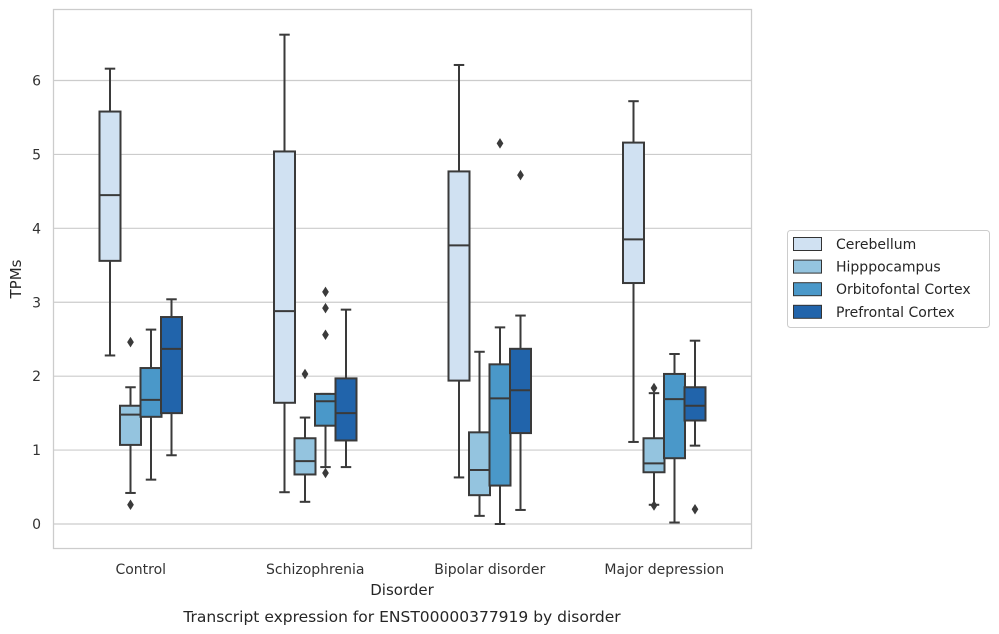 This screenshot has height=634, width=999. I want to click on y-tick-label: 3, so click(36, 303).